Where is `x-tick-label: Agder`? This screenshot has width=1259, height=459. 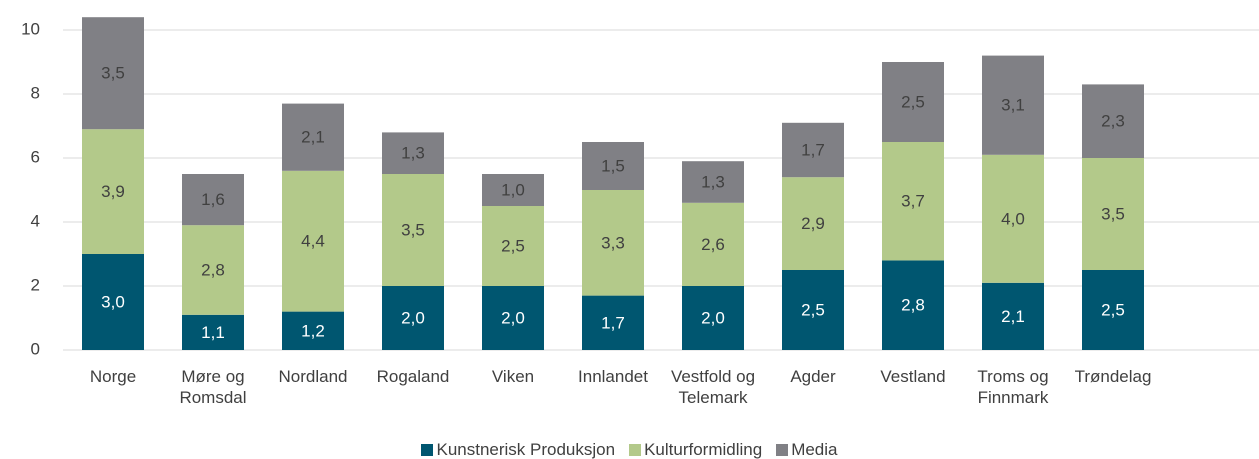 x-tick-label: Agder is located at coordinates (813, 376).